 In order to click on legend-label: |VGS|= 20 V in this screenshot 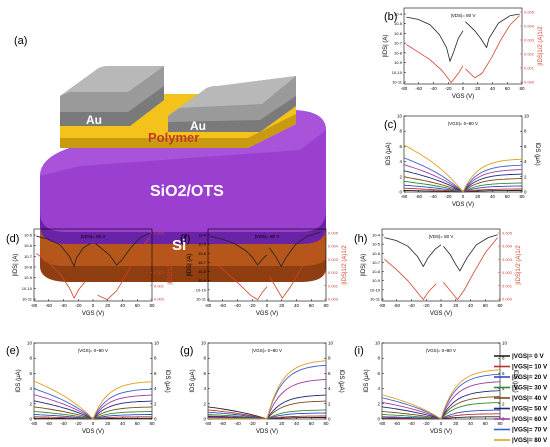, I will do `click(530, 377)`.